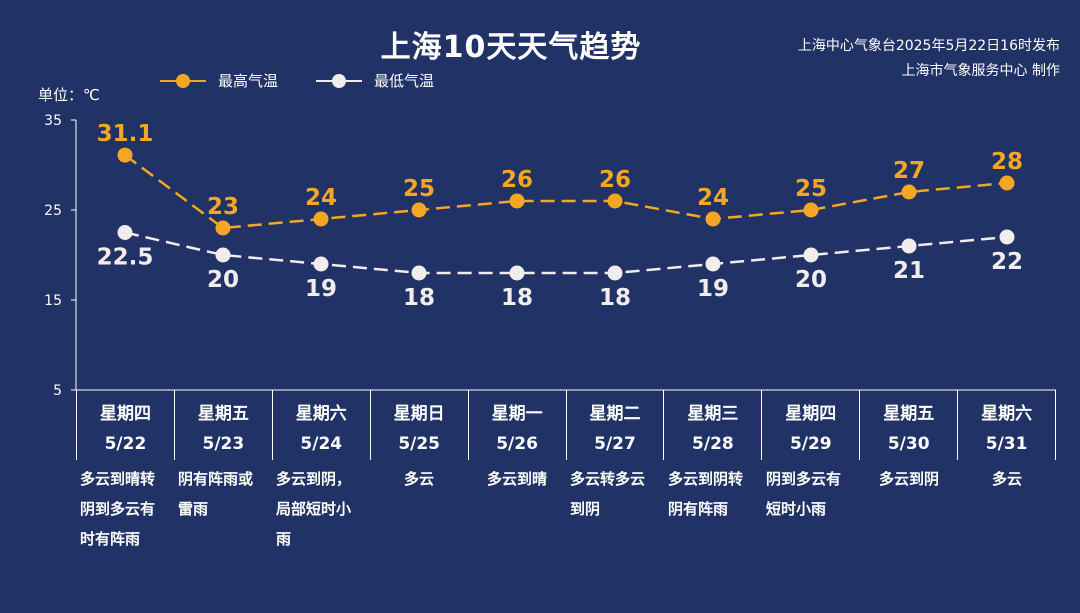 The height and width of the screenshot is (613, 1080). Describe the element at coordinates (713, 425) in the screenshot. I see `day-header-cell: 星期三 5/28` at that location.